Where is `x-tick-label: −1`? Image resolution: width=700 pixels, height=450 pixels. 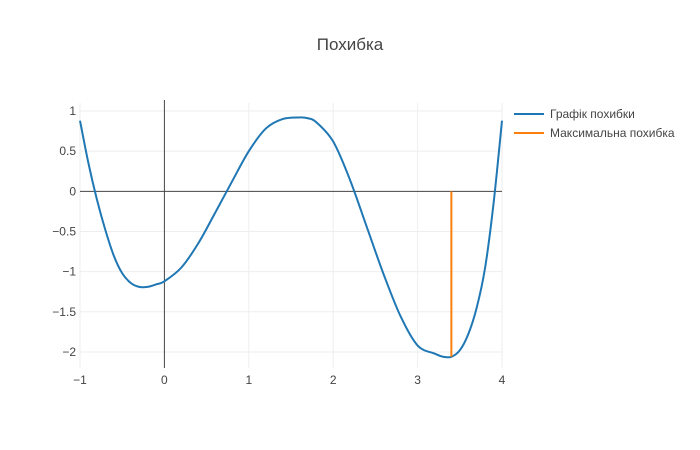 x-tick-label: −1 is located at coordinates (80, 380).